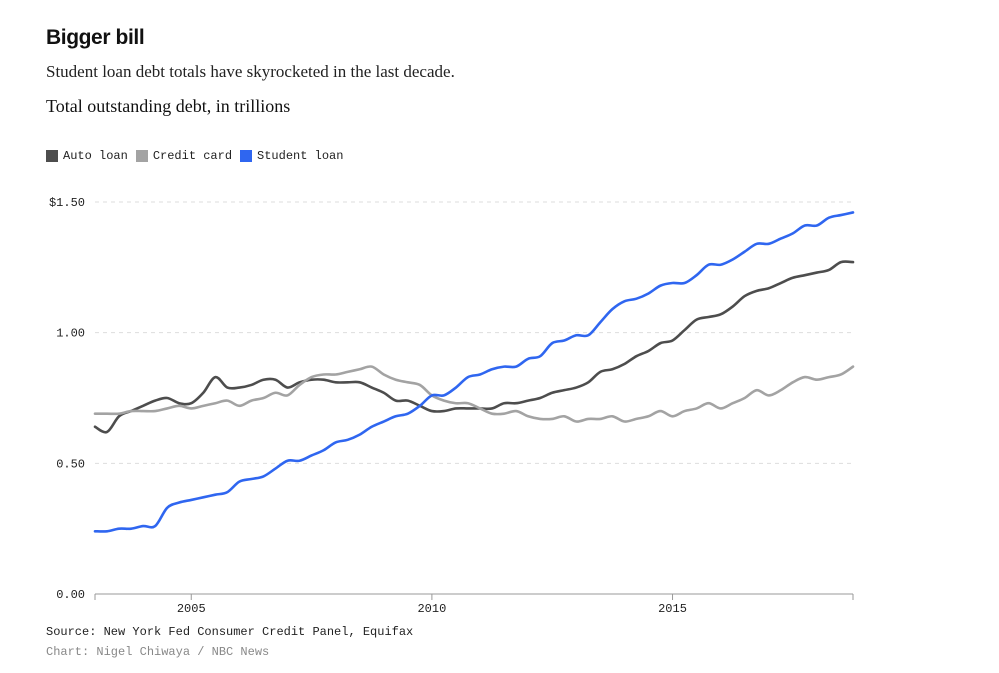  What do you see at coordinates (70, 595) in the screenshot?
I see `y-tick-label: 0.00` at bounding box center [70, 595].